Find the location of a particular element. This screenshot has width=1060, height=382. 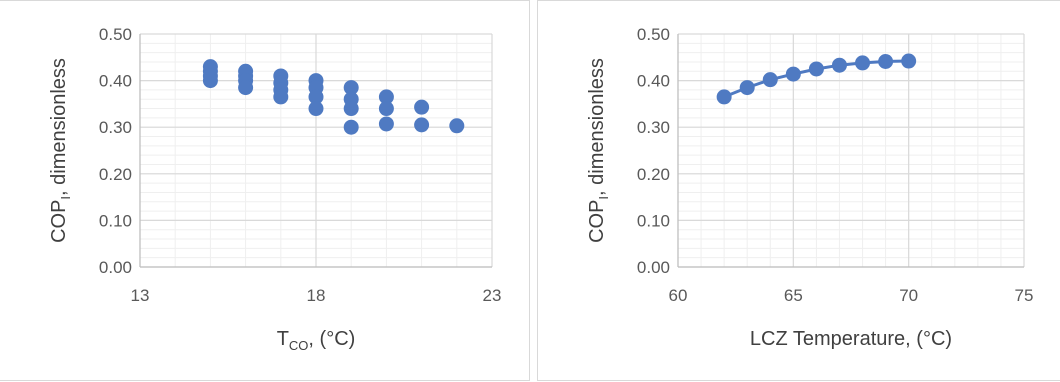

x-axis-title: LCZ Temperature, (°C) is located at coordinates (851, 339).